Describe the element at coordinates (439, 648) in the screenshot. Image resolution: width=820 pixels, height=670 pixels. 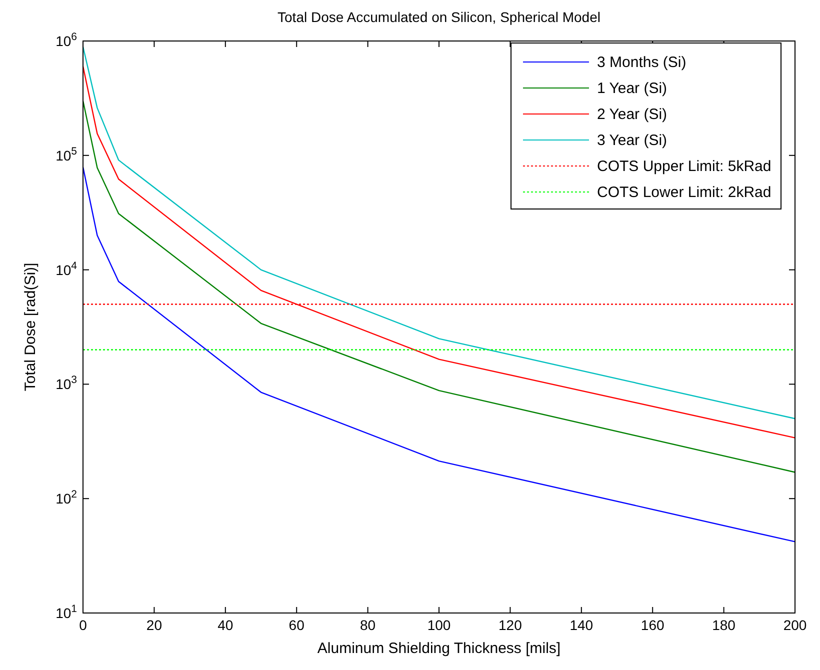
I see `x-axis-title: Aluminum Shielding Thickness [mils]` at that location.